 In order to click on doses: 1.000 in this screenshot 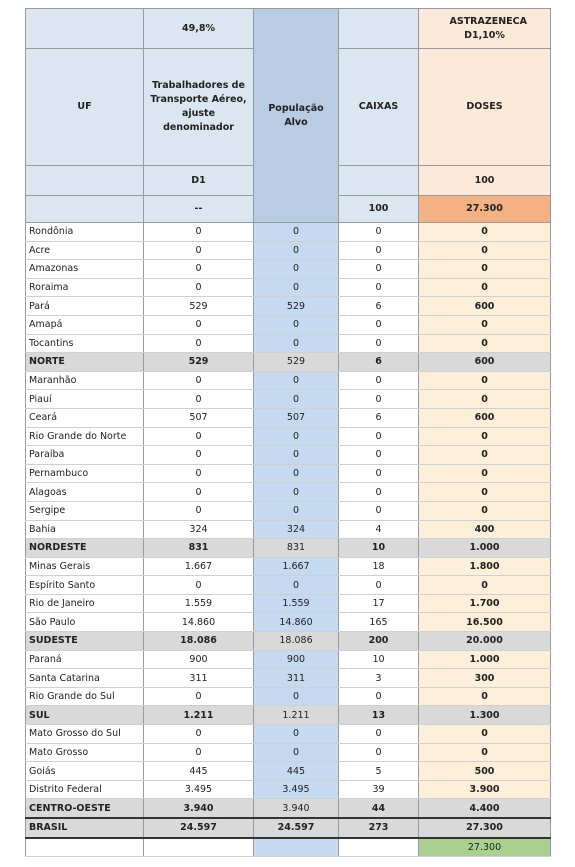, I will do `click(484, 548)`.